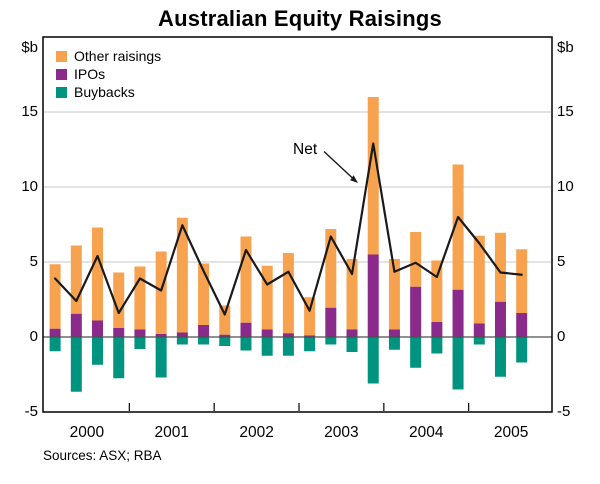  What do you see at coordinates (29, 47) in the screenshot?
I see `left-axis-unit: $b` at bounding box center [29, 47].